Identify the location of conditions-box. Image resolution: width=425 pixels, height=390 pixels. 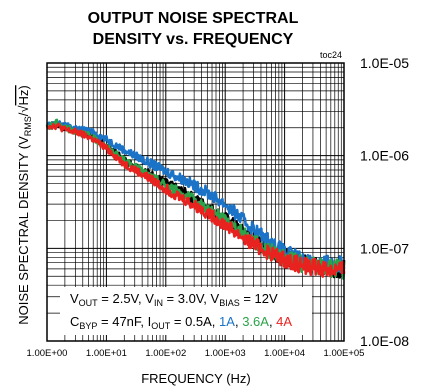
(186, 311).